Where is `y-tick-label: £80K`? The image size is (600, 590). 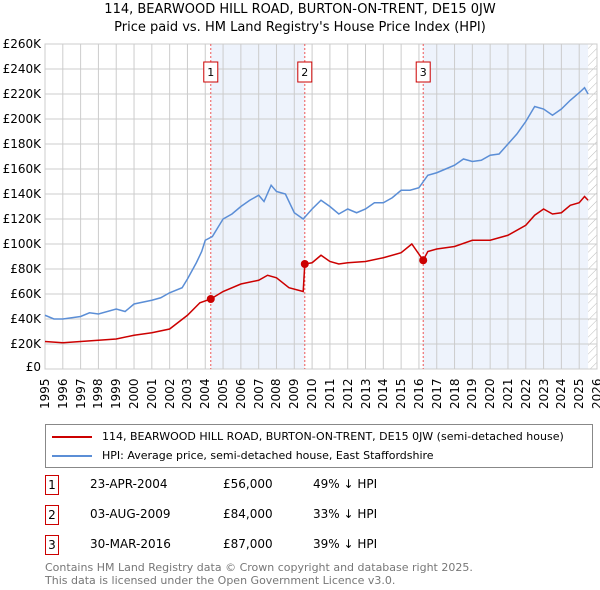
y-tick-label: £80K is located at coordinates (26, 269).